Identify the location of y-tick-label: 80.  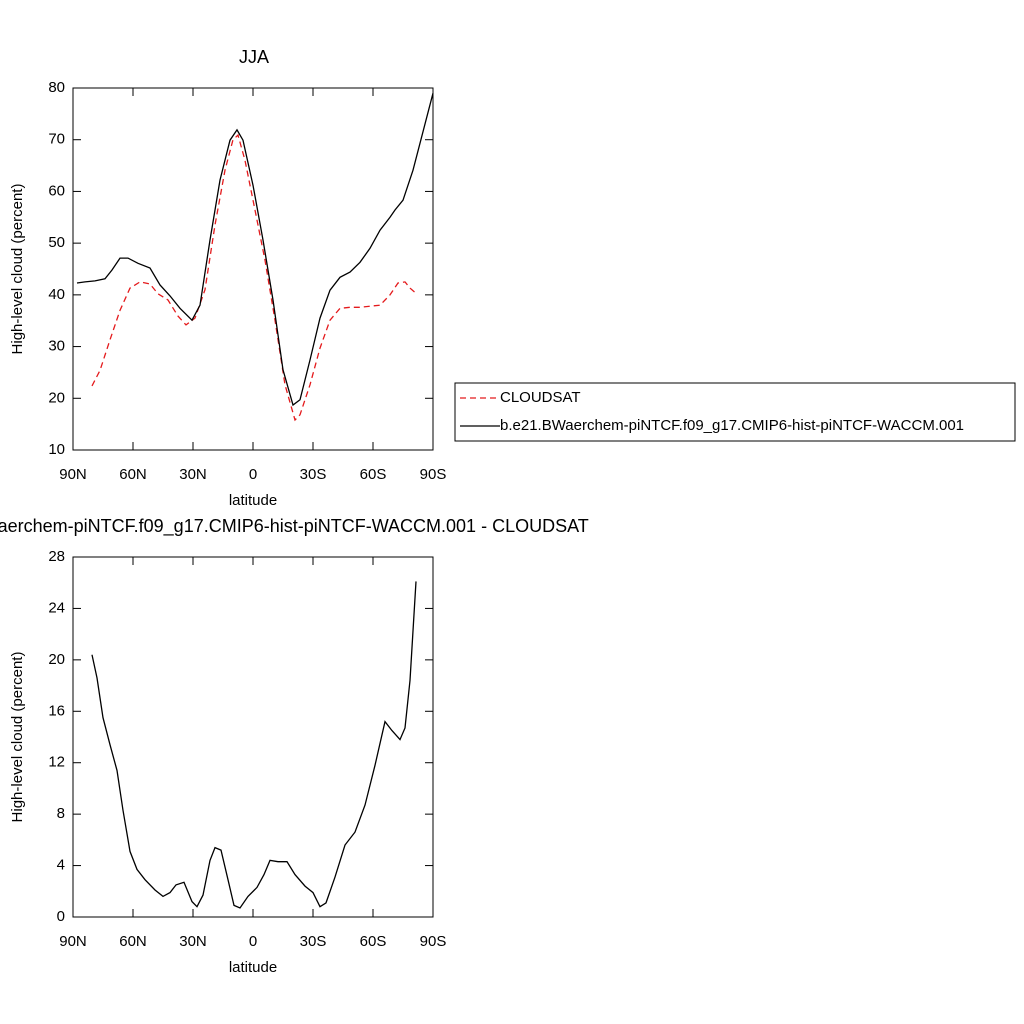
(56, 87).